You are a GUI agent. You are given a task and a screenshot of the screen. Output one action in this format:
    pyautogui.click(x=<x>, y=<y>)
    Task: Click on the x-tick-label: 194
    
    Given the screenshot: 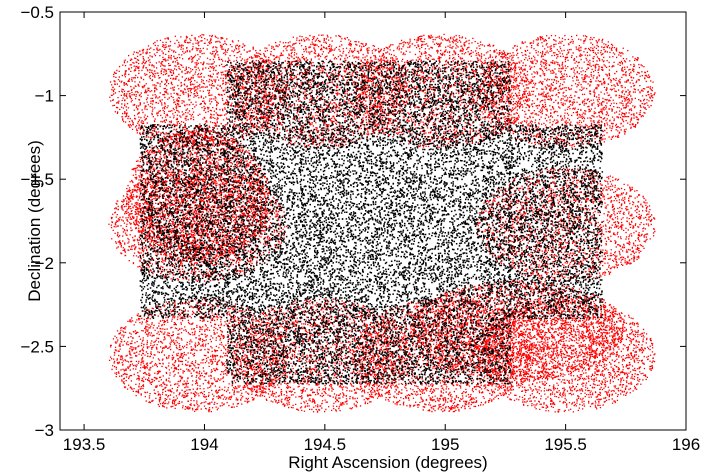 What is the action you would take?
    pyautogui.click(x=204, y=444)
    